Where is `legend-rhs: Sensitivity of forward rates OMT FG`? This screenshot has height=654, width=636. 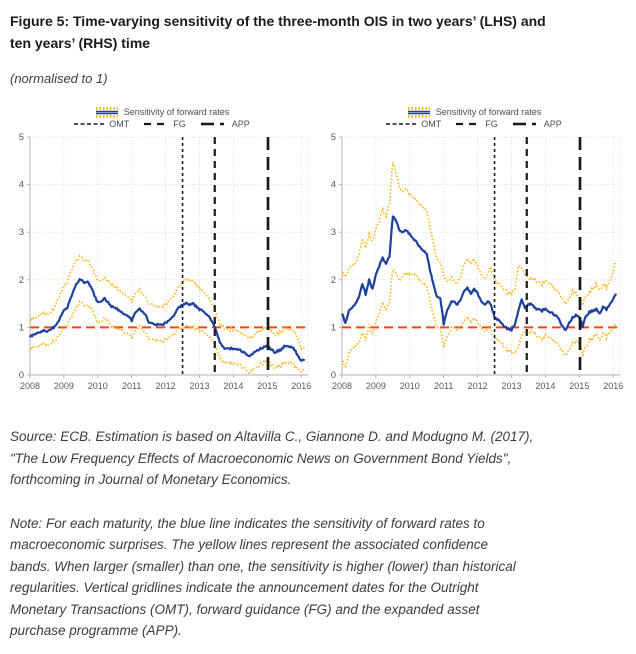
legend-rhs: Sensitivity of forward rates OMT FG is located at coordinates (474, 117).